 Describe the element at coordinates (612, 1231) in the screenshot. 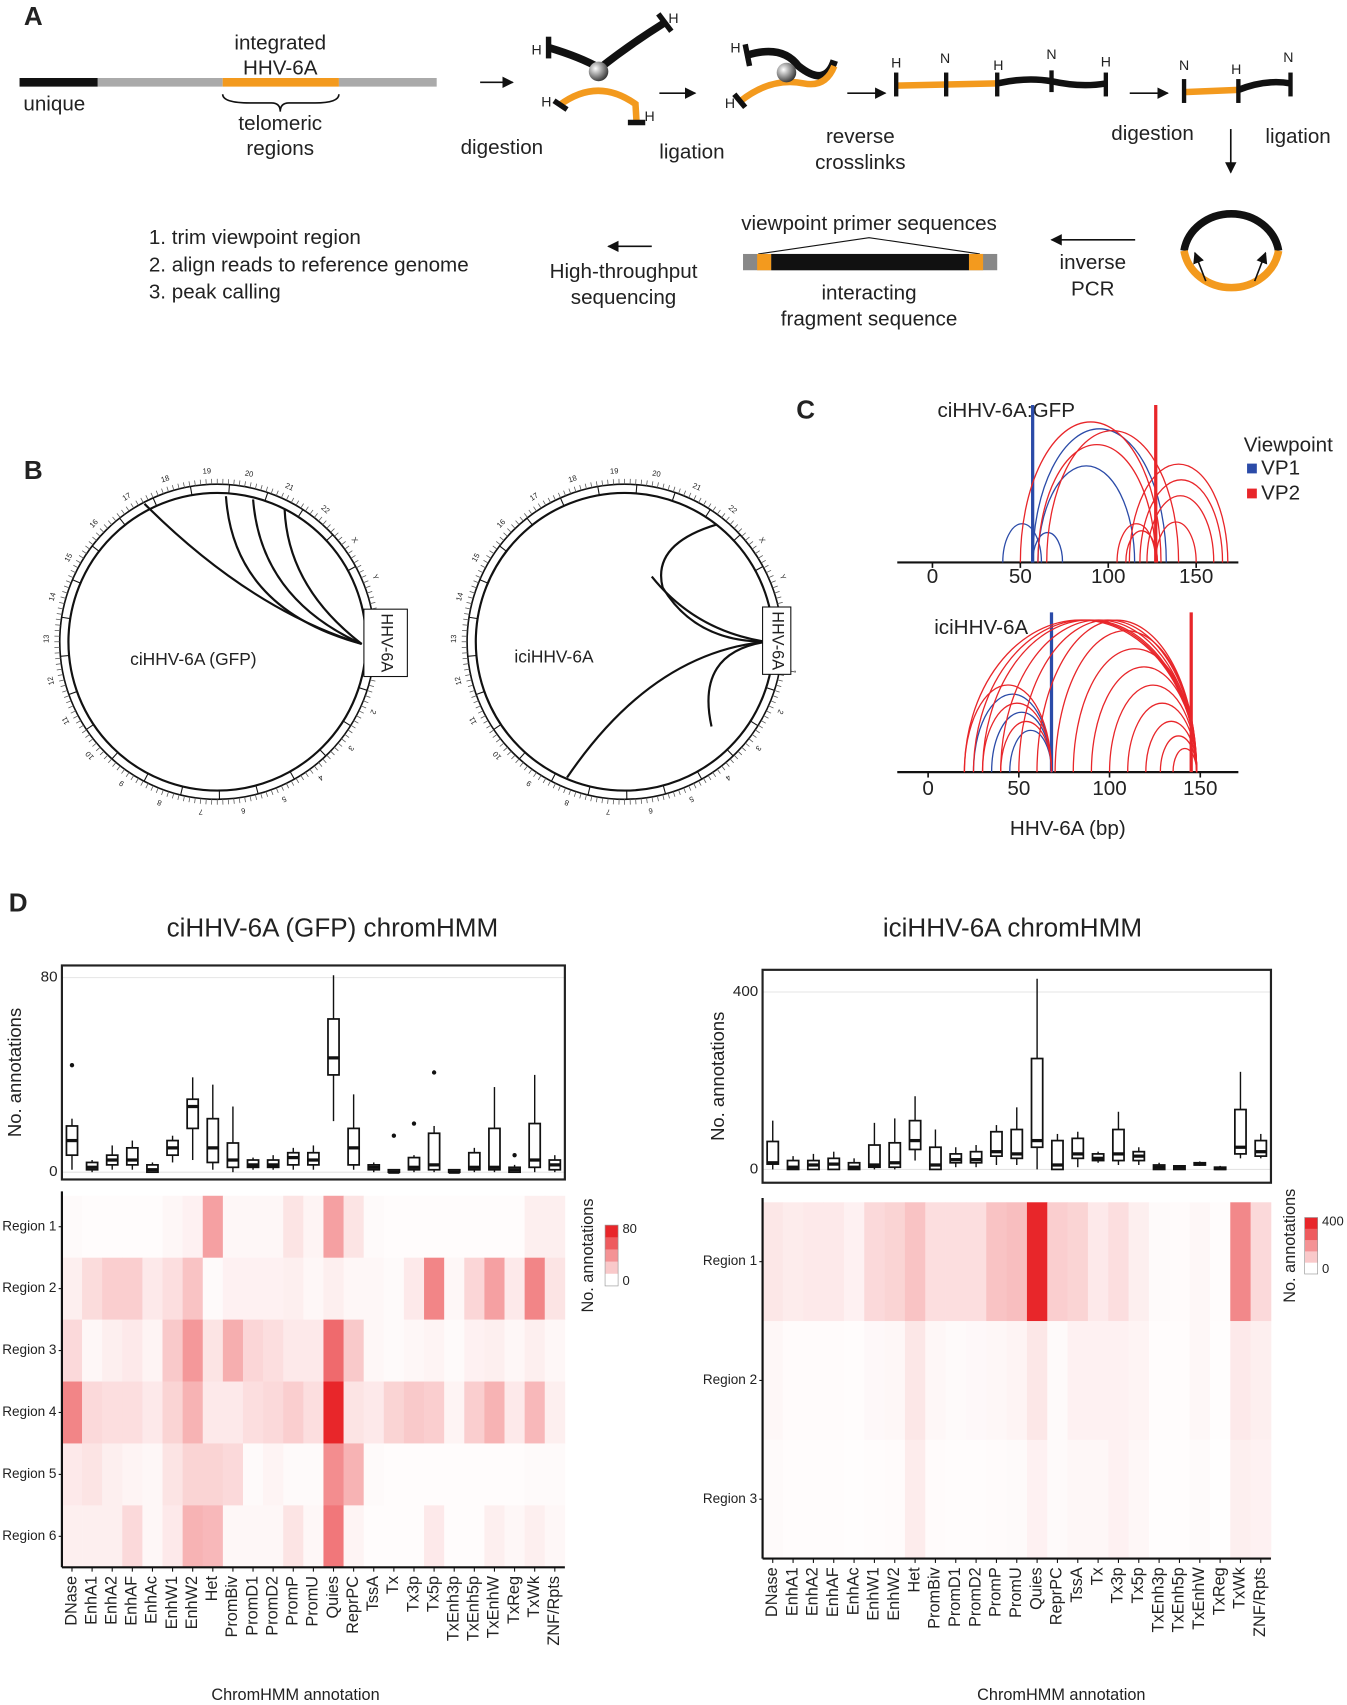

I see `colorbar-step` at that location.